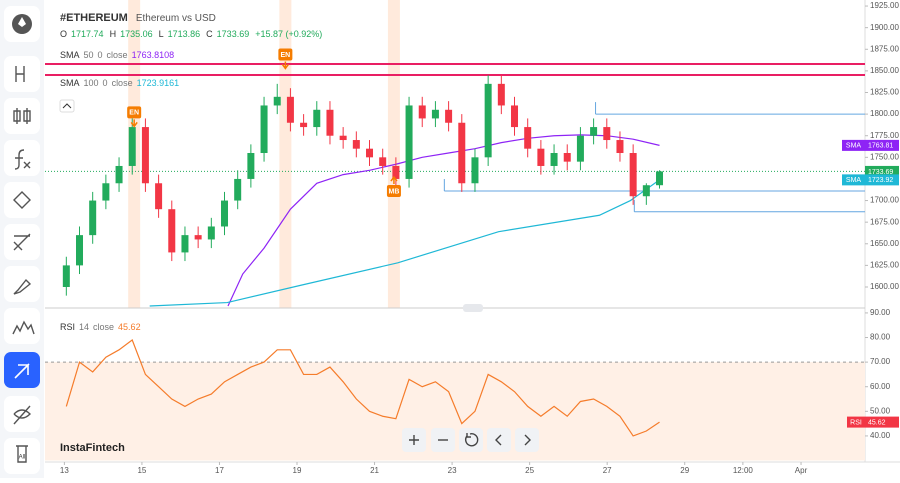 The height and width of the screenshot is (483, 900). I want to click on y-tick-label: 1800.00, so click(884, 113).